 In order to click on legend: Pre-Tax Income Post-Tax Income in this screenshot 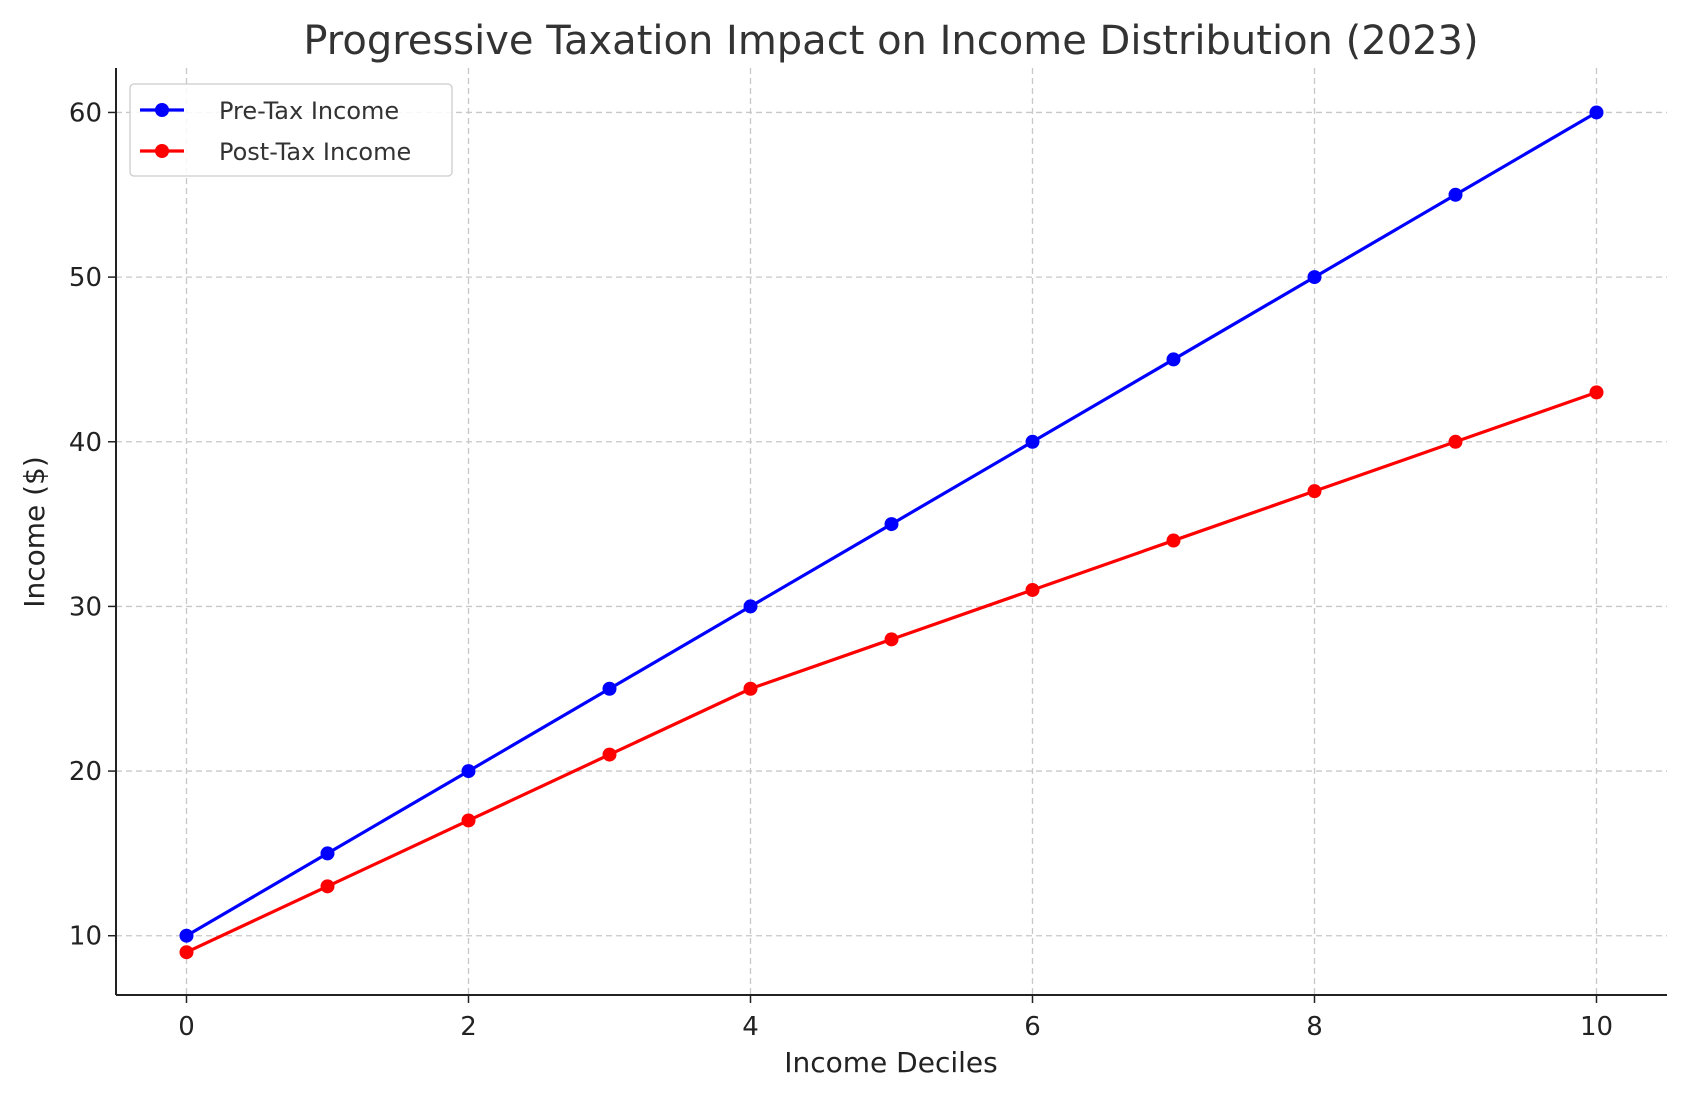, I will do `click(291, 130)`.